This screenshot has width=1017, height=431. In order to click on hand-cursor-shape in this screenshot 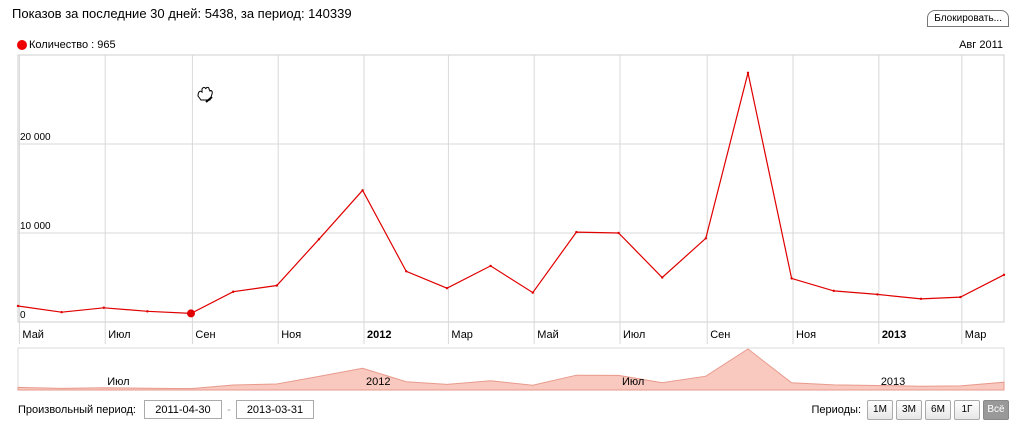, I will do `click(205, 93)`.